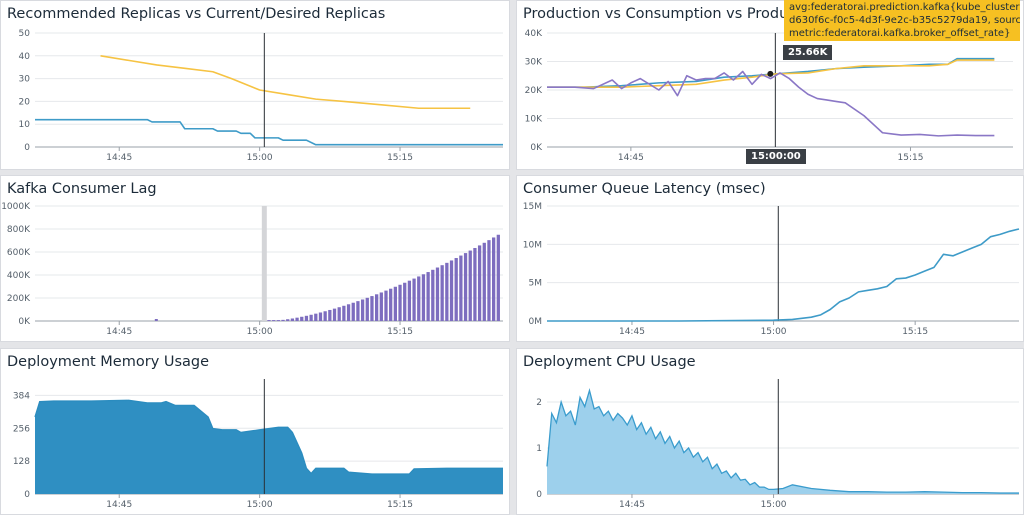 Image resolution: width=1024 pixels, height=515 pixels. Describe the element at coordinates (25, 34) in the screenshot. I see `y-tick-label: 50` at that location.